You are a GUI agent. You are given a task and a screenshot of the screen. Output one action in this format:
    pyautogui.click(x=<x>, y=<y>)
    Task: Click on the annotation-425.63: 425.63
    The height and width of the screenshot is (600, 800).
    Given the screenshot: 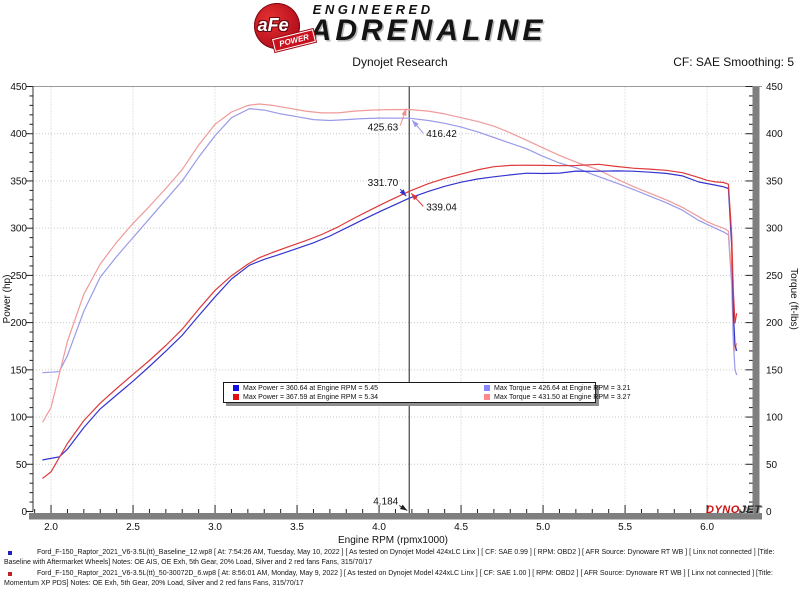 What is the action you would take?
    pyautogui.click(x=383, y=128)
    